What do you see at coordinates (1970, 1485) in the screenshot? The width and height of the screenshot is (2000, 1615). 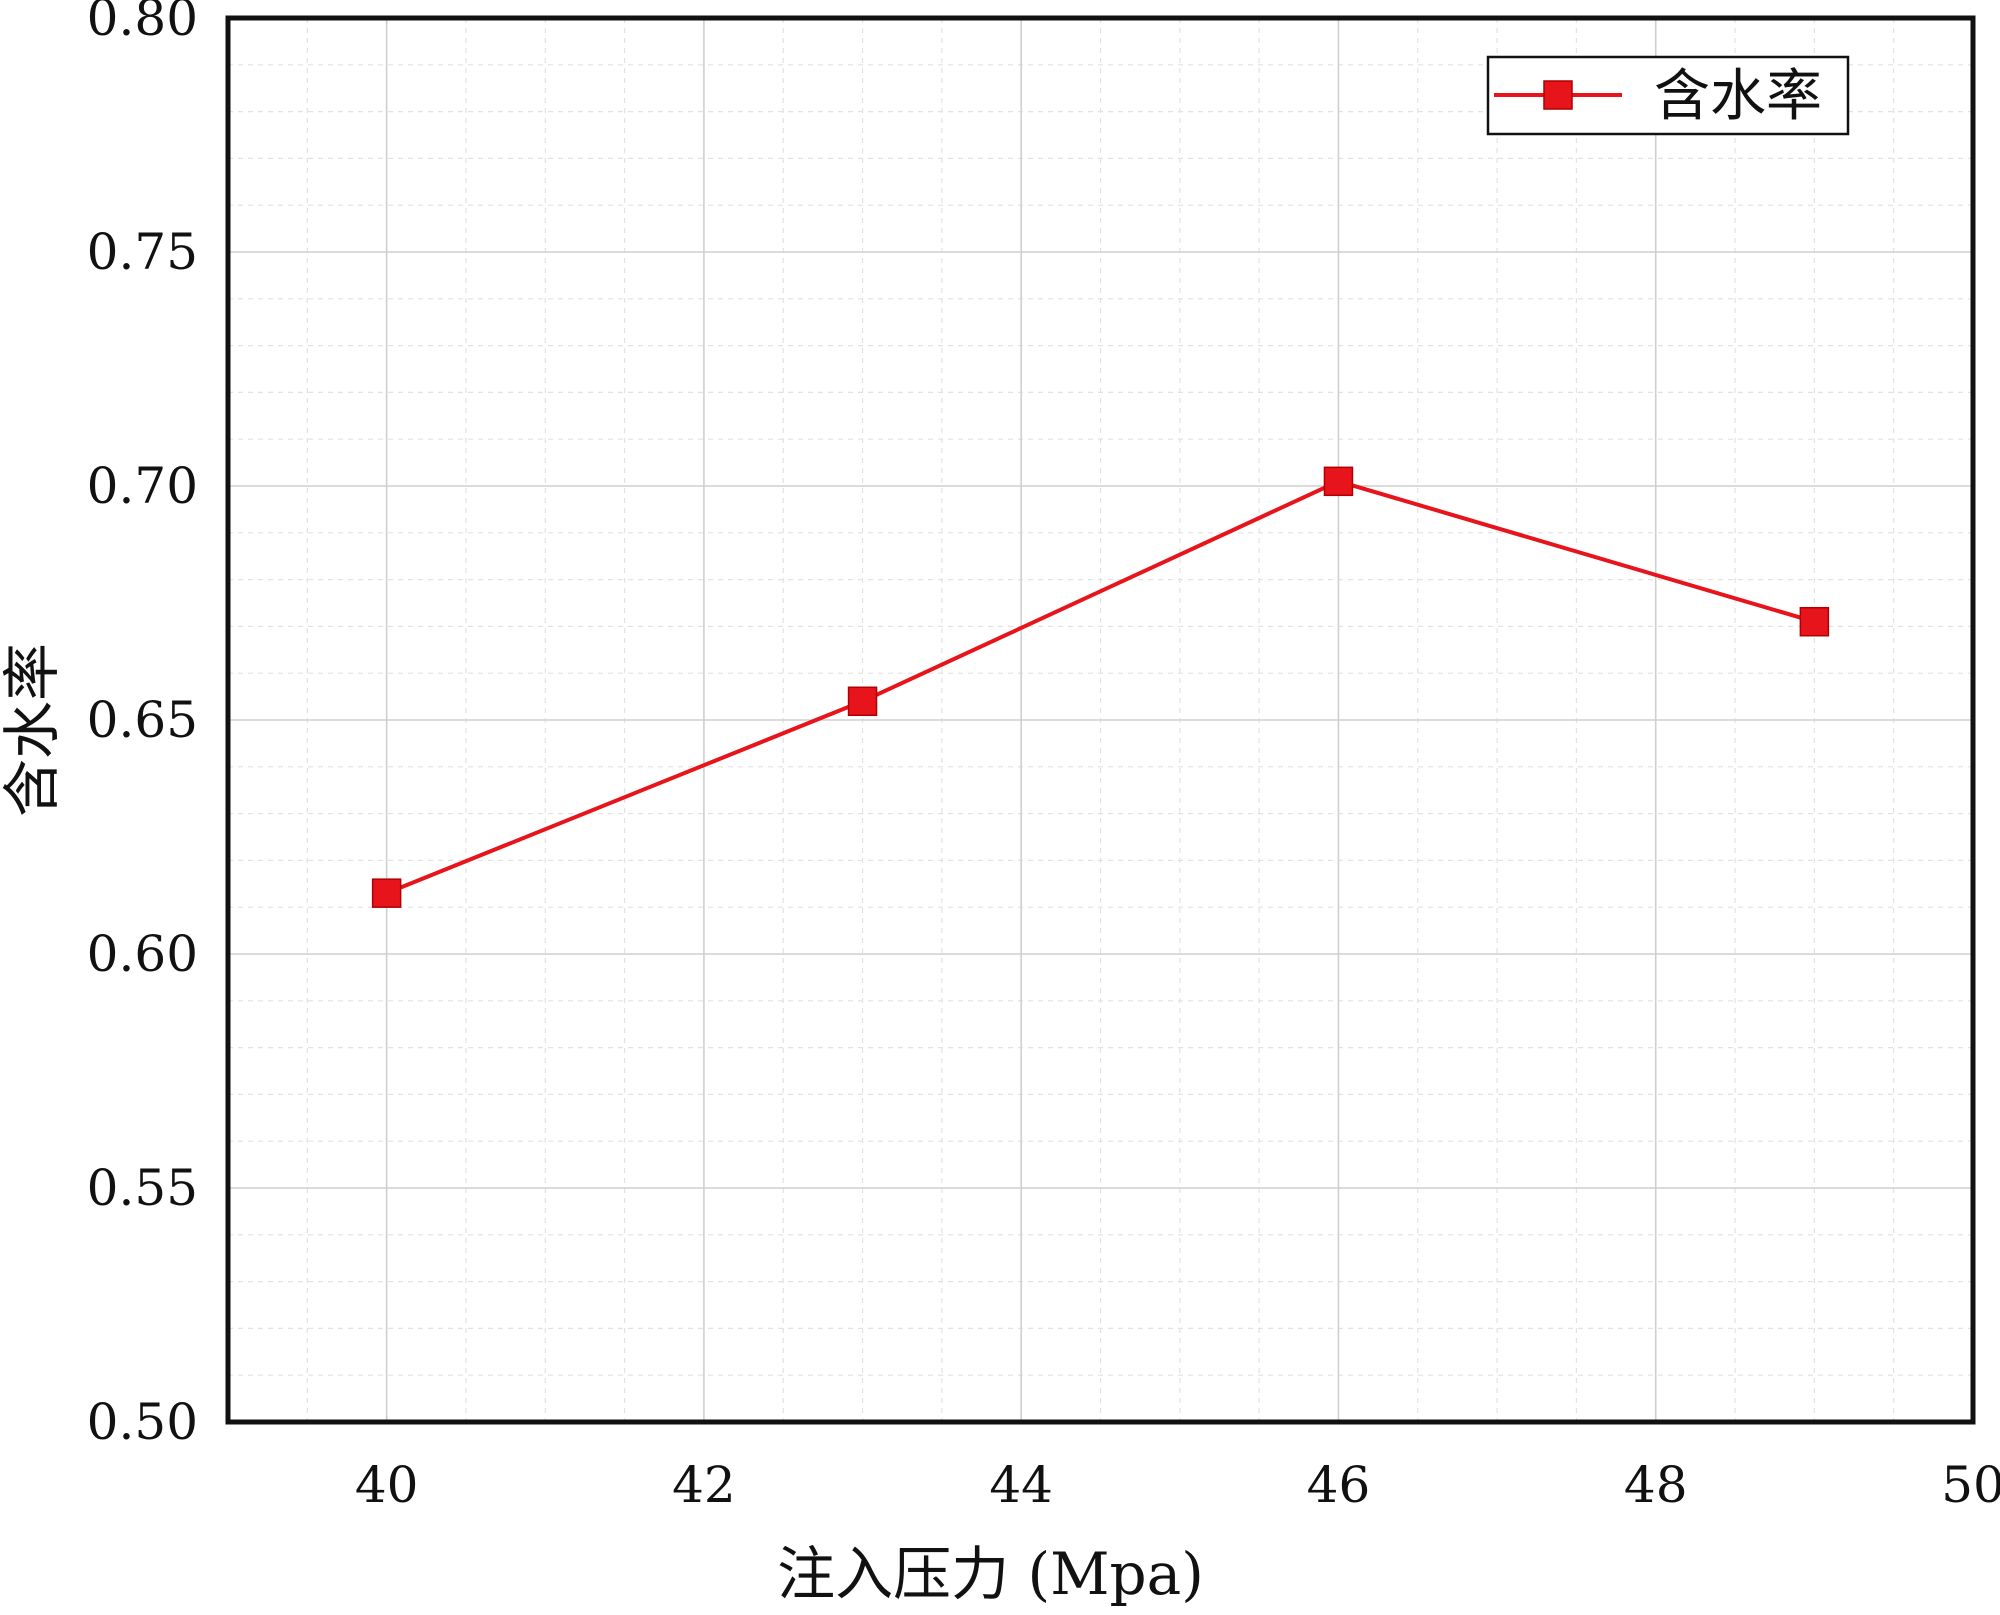 I see `x-tick-label: 50` at bounding box center [1970, 1485].